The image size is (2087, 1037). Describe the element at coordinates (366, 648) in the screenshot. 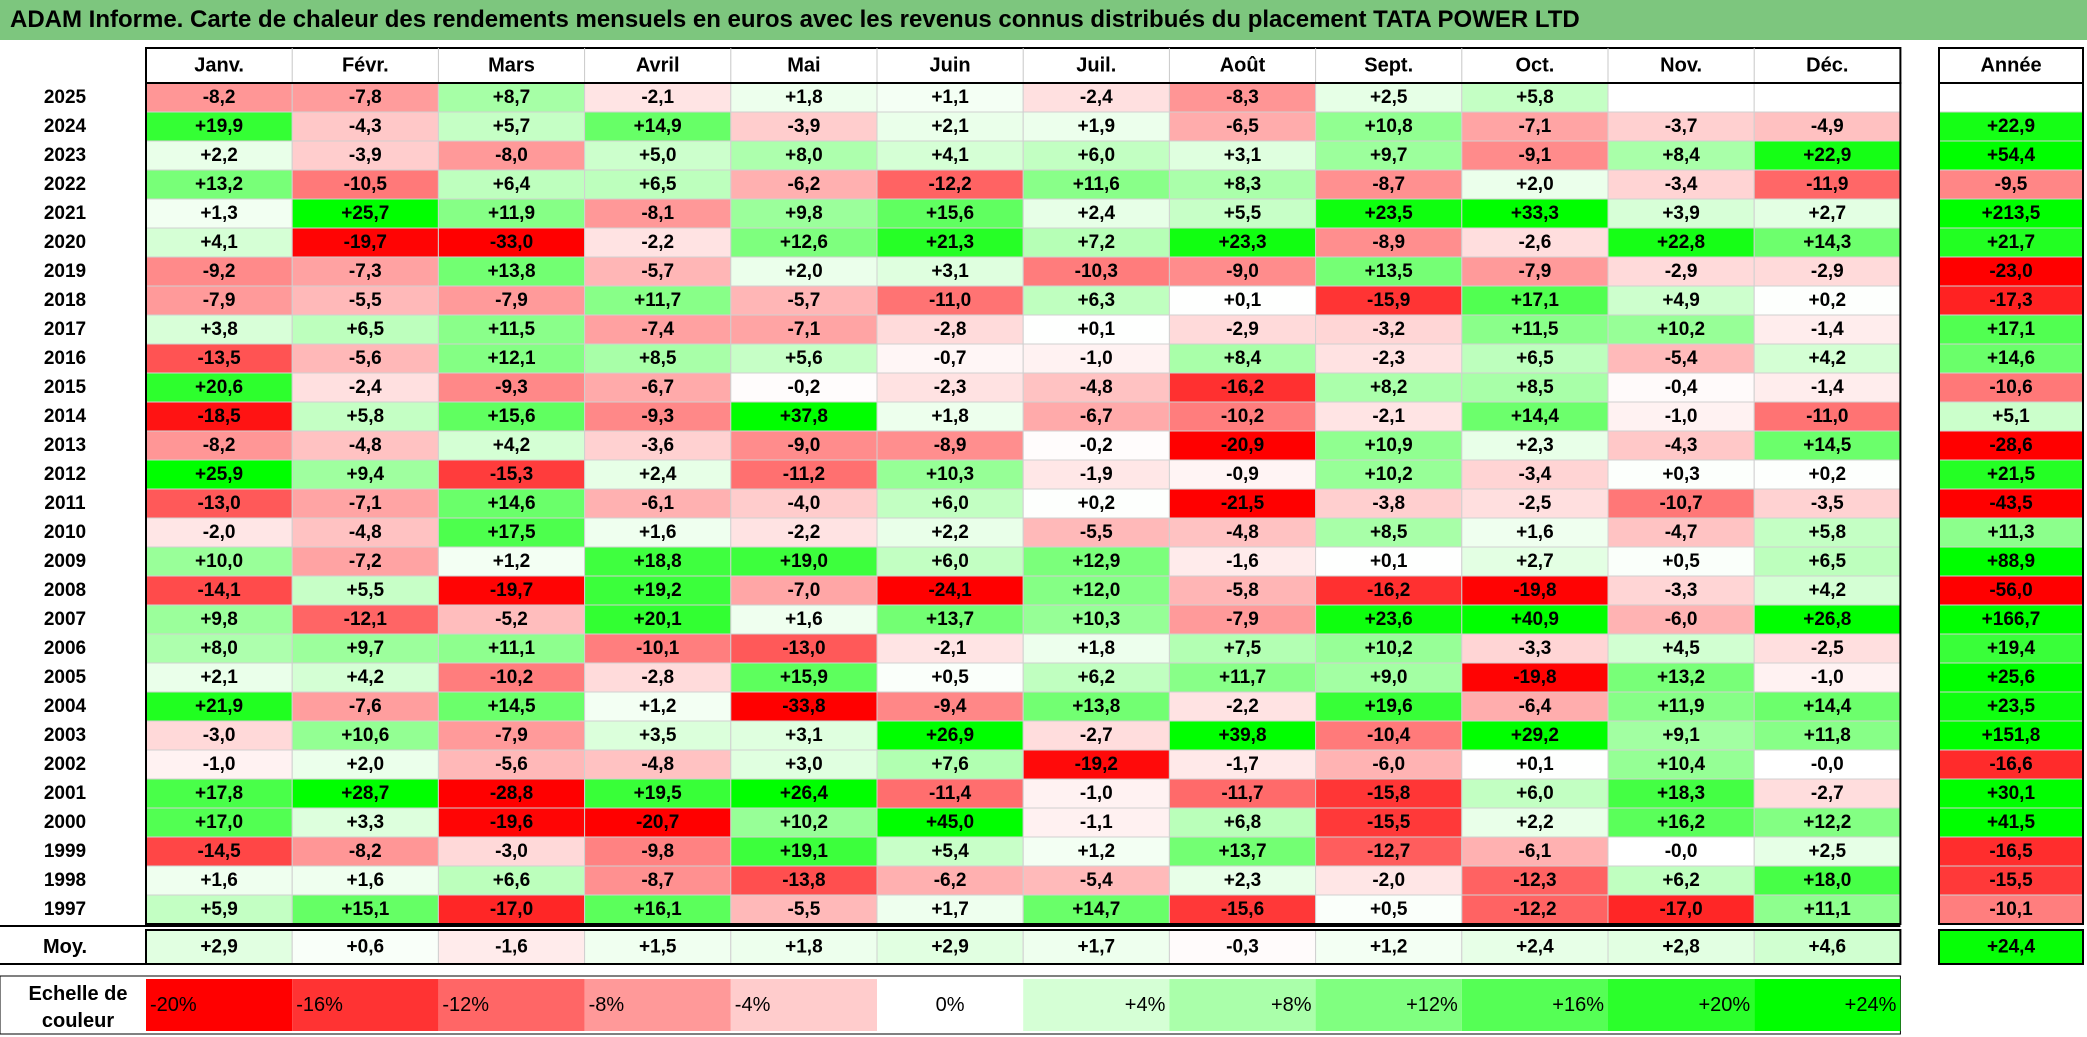

I see `cell-value: +9,7` at that location.